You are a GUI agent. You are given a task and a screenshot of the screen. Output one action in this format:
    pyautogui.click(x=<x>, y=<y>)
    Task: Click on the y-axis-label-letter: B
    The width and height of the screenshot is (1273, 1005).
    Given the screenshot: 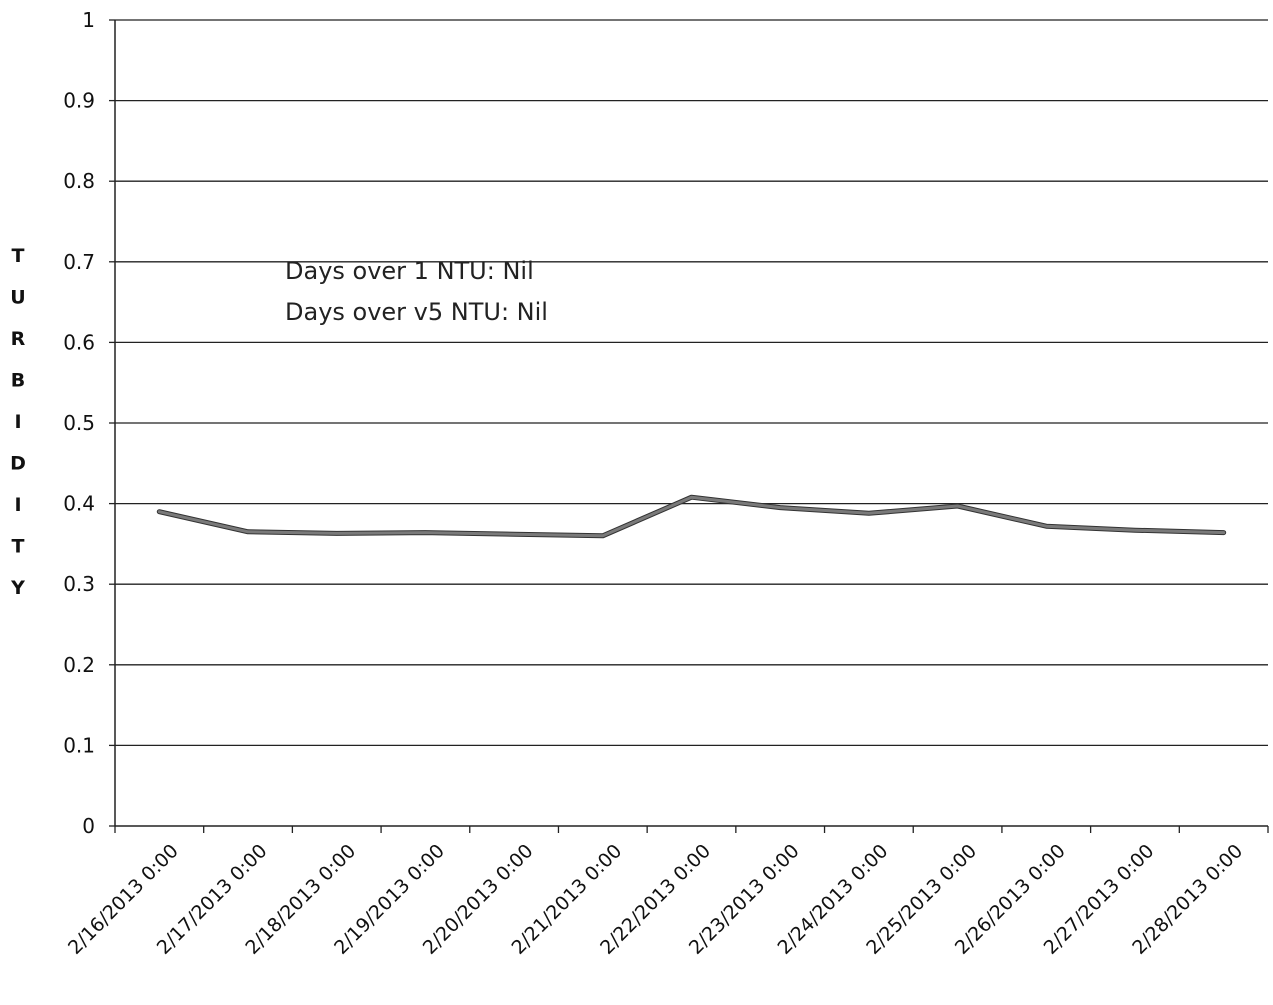 What is the action you would take?
    pyautogui.click(x=18, y=381)
    